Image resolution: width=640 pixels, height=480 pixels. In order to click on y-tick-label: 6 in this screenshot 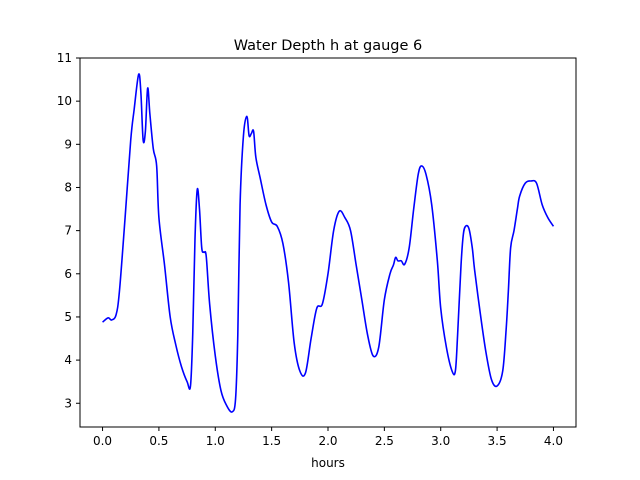, I will do `click(68, 274)`.